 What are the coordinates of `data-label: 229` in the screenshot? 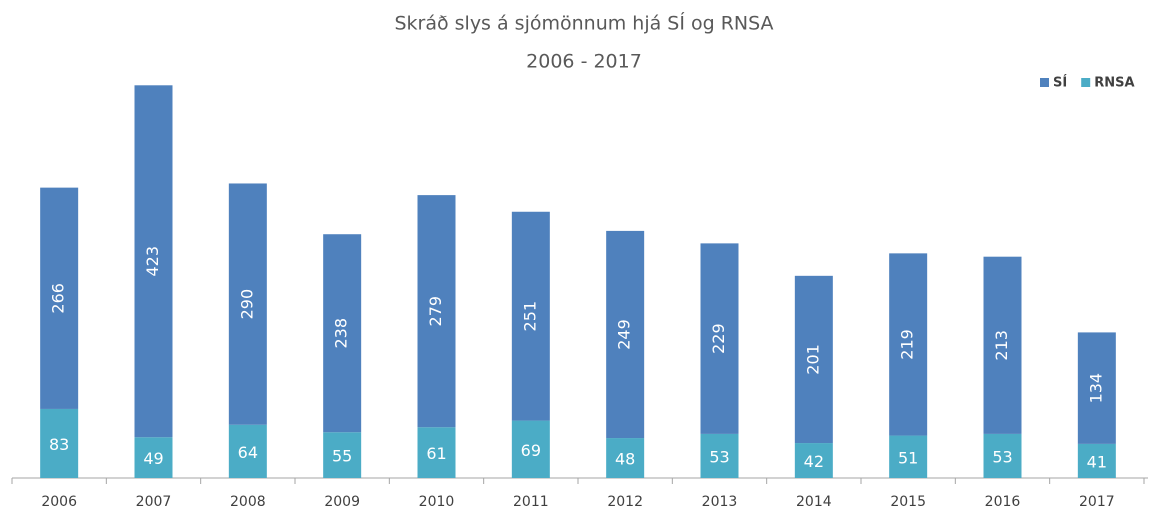 It's located at (718, 338).